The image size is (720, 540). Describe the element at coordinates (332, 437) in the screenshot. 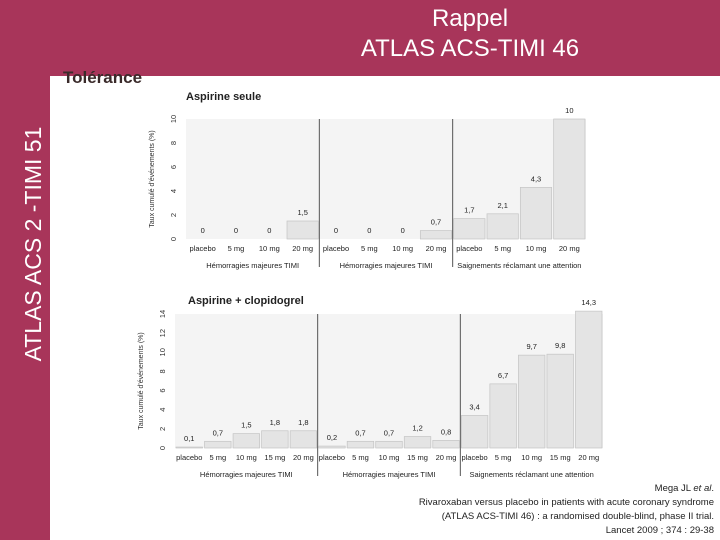

I see `data-label: 0,2` at that location.